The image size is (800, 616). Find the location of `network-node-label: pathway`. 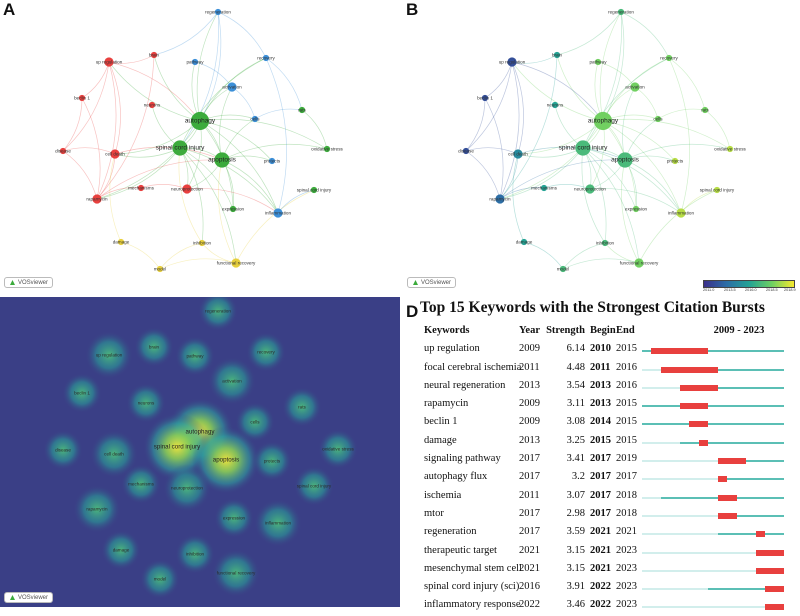

network-node-label: pathway is located at coordinates (195, 62).